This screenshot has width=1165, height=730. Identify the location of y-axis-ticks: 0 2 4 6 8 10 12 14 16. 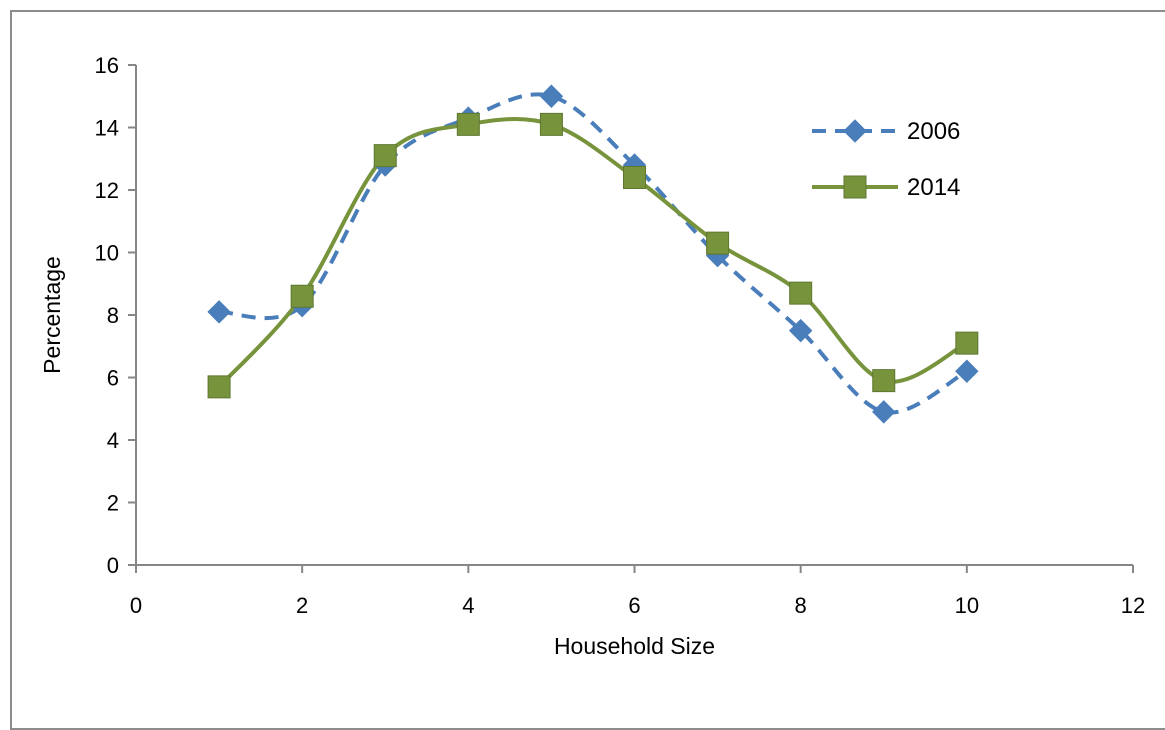
(115, 315).